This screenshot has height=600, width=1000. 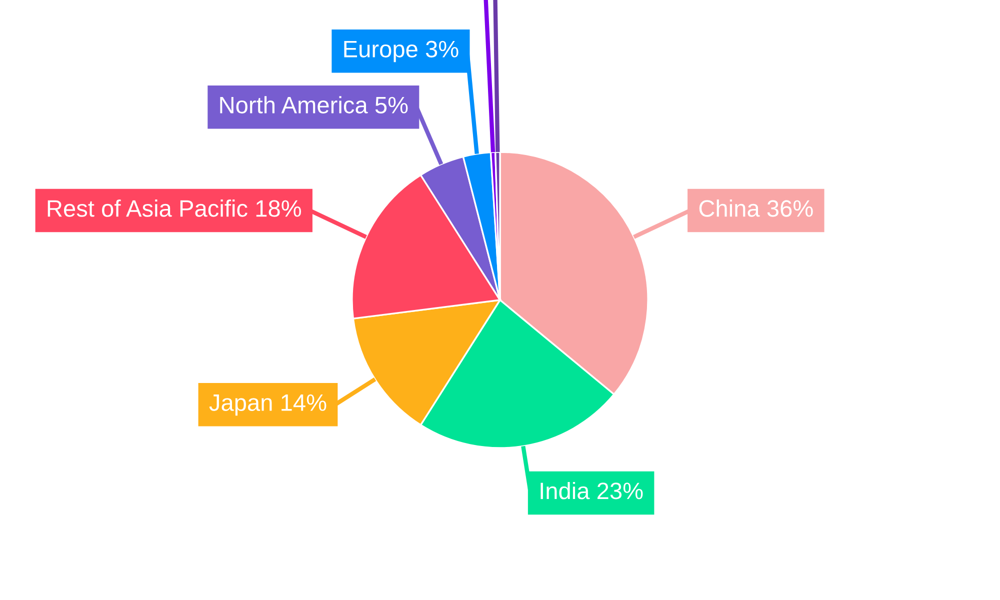 What do you see at coordinates (591, 491) in the screenshot?
I see `slice-label: India 23%` at bounding box center [591, 491].